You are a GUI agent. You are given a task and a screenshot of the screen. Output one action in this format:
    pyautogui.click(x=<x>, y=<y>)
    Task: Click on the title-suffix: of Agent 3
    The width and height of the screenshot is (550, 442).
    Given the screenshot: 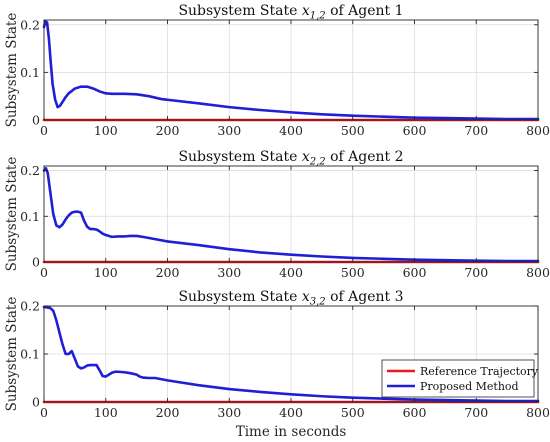 What is the action you would take?
    pyautogui.click(x=365, y=297)
    